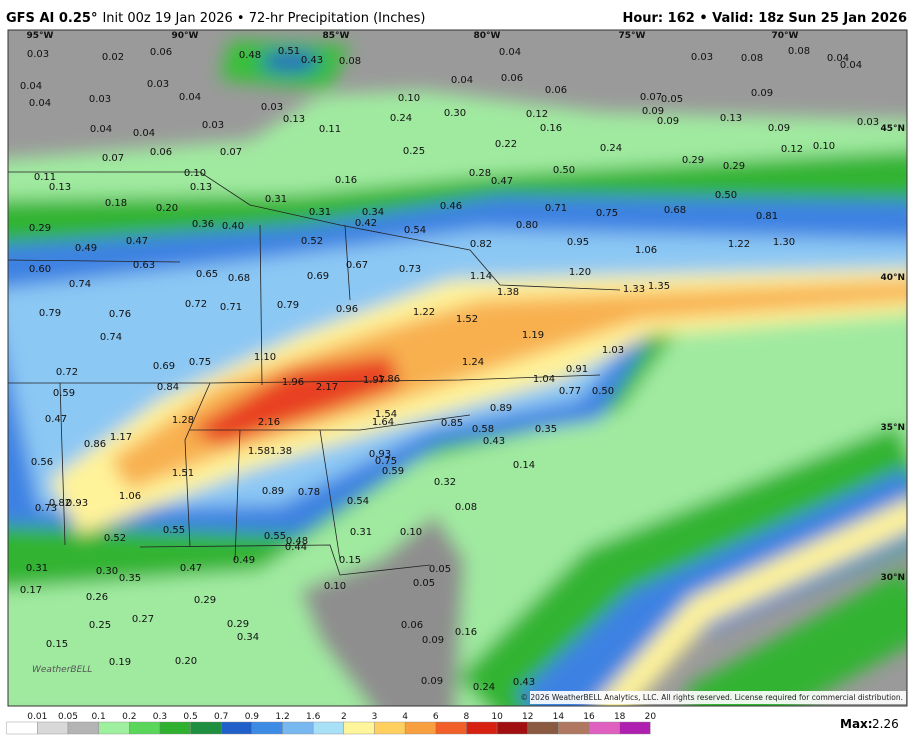  Describe the element at coordinates (330, 129) in the screenshot. I see `map-value-label: 0.11` at that location.